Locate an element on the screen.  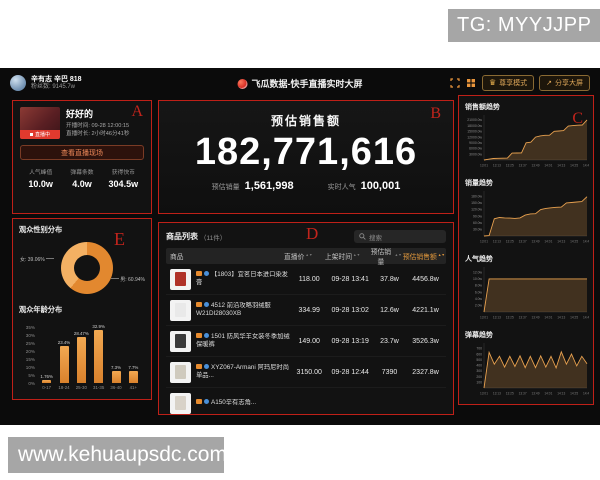
col-time: 上架时间 ▲▼ is located at coordinates (342, 257).